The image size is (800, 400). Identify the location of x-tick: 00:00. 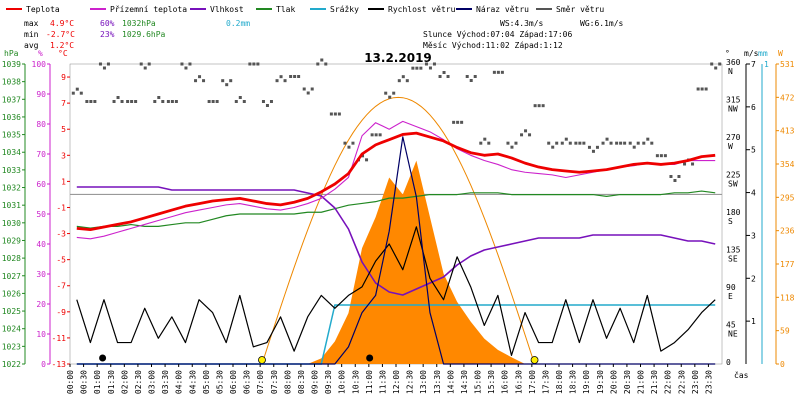
(70, 382).